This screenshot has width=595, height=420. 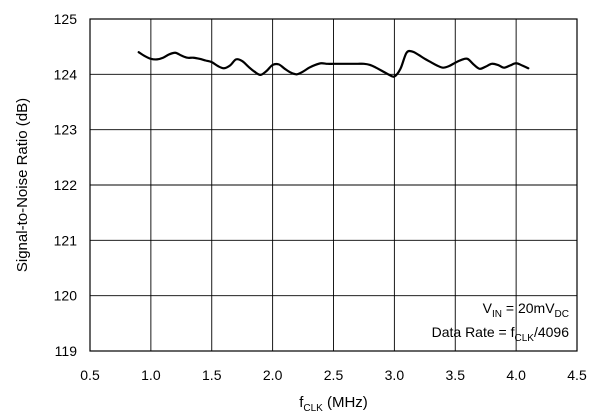 I want to click on y-tick-label: 124, so click(x=66, y=74).